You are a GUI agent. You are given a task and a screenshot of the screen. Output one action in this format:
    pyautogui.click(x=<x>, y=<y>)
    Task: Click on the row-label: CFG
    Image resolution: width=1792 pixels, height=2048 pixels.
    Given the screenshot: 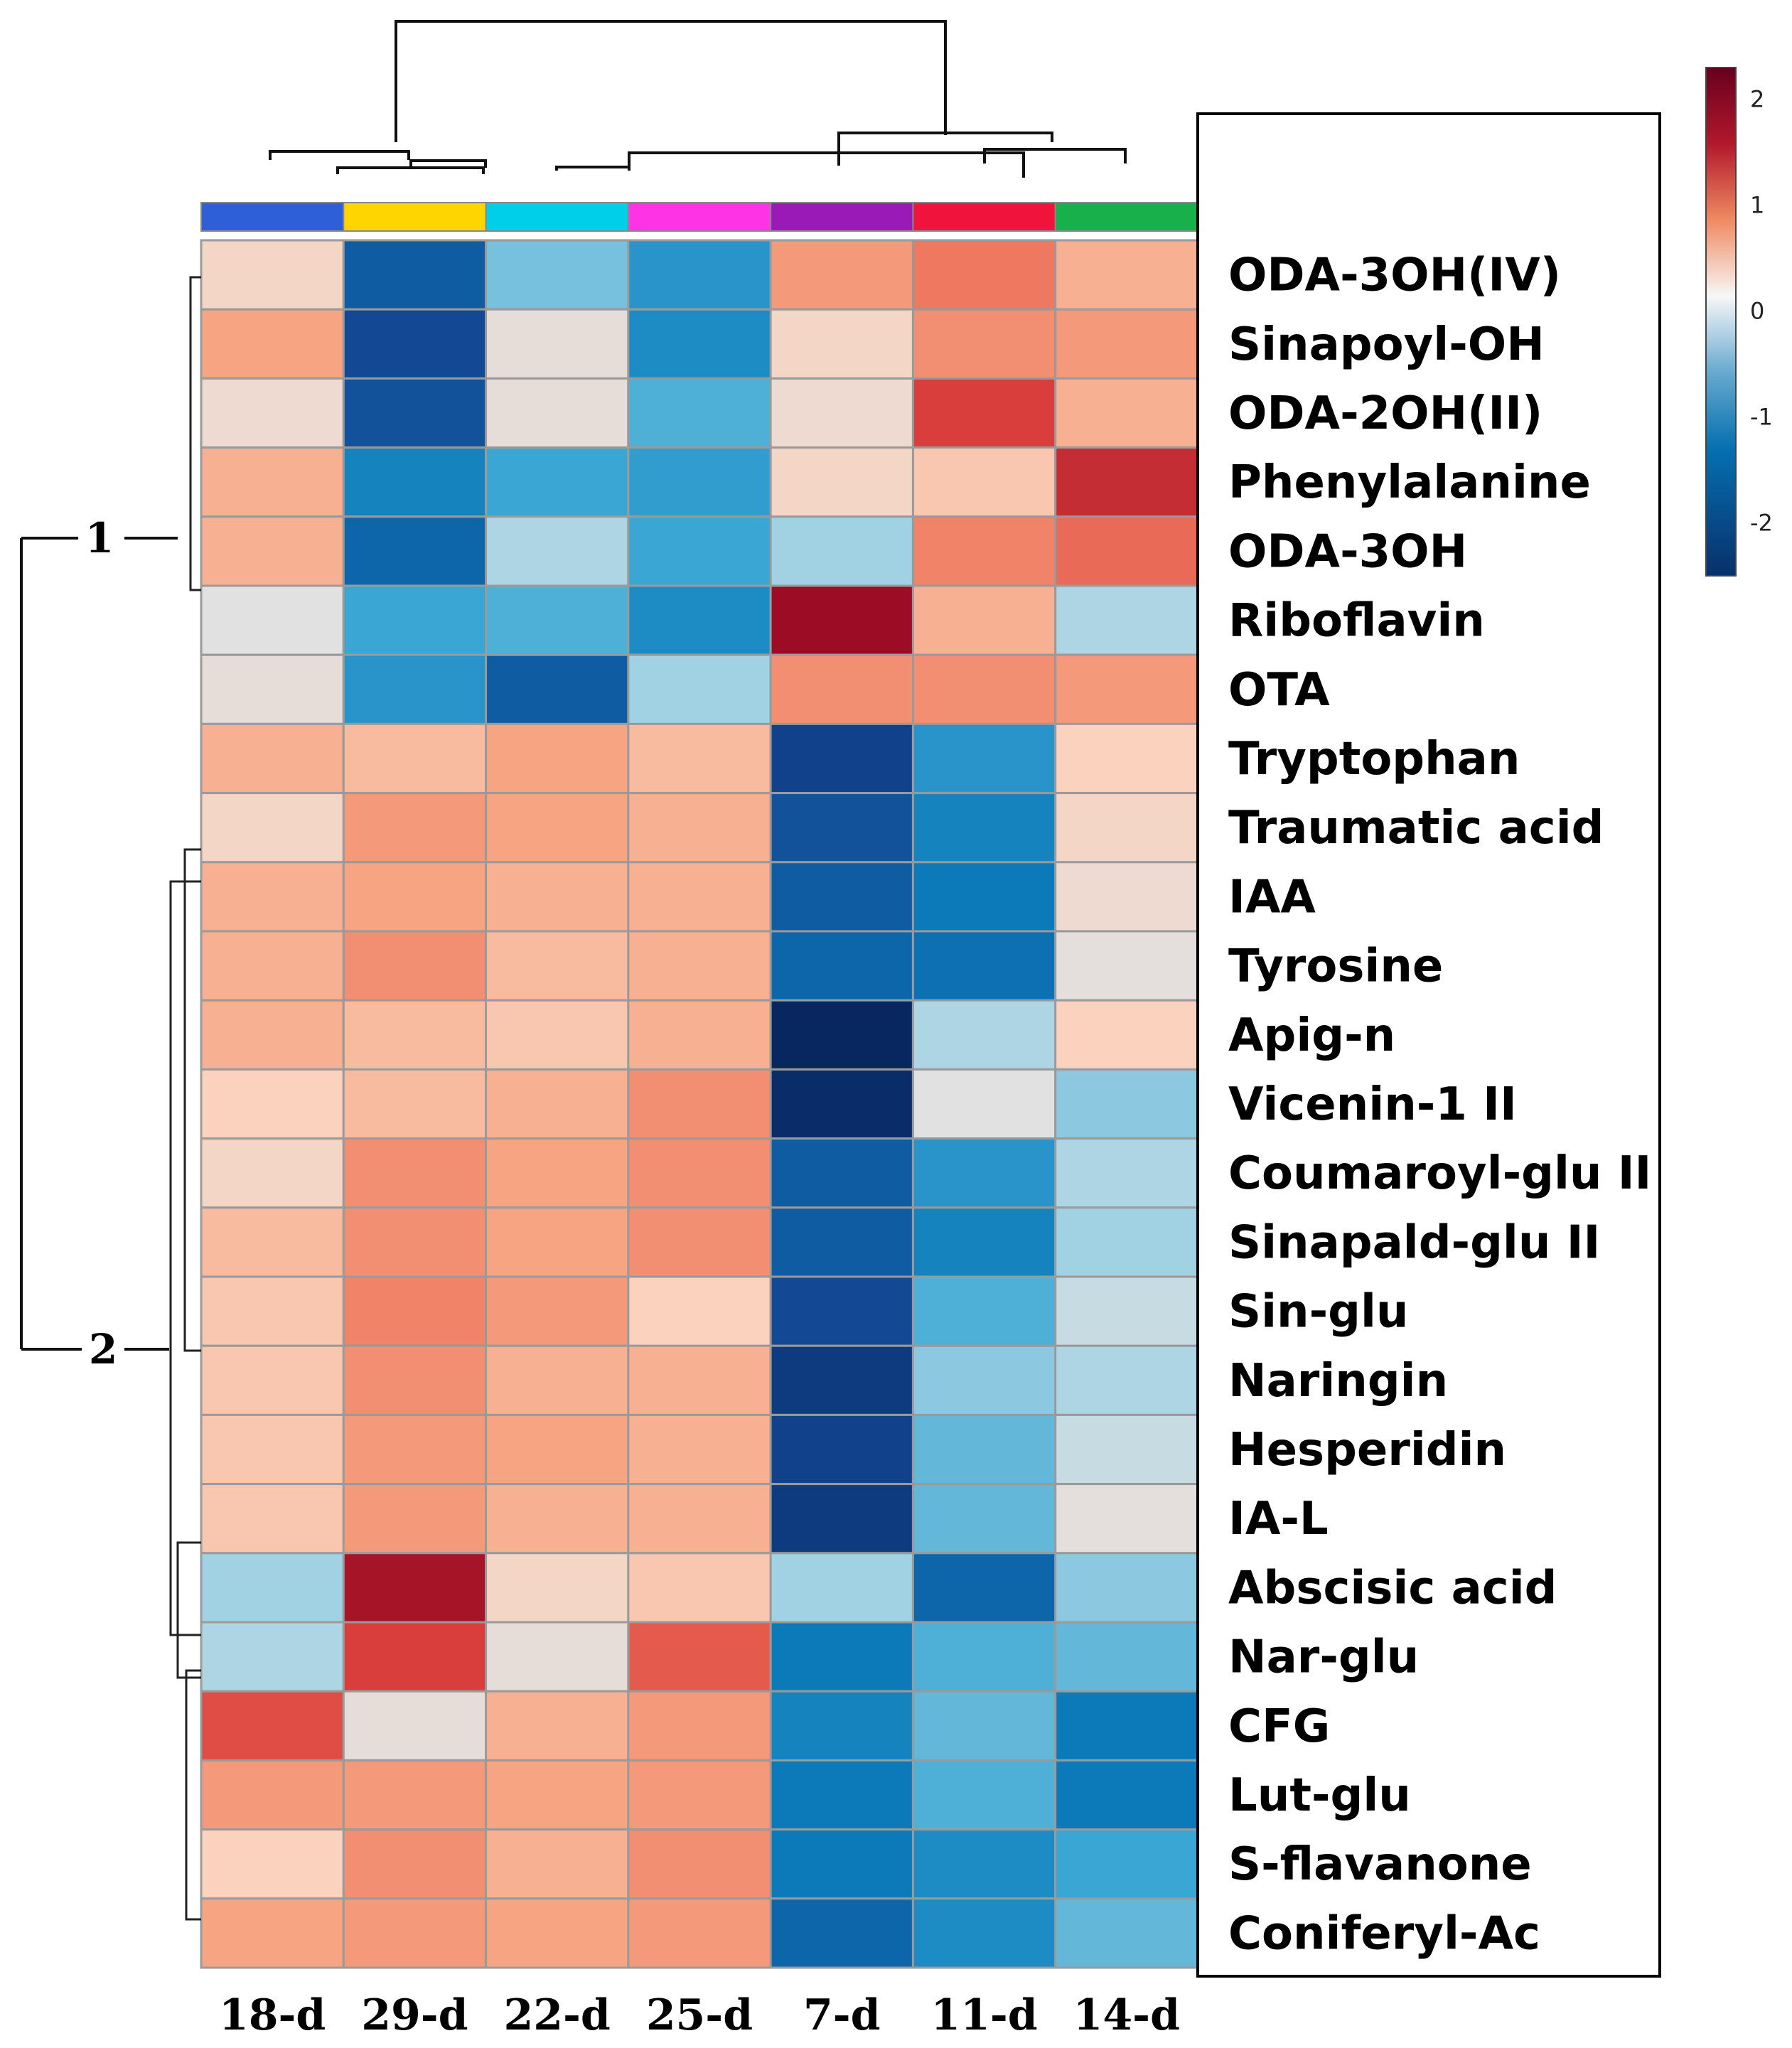 What is the action you would take?
    pyautogui.click(x=1279, y=1726)
    